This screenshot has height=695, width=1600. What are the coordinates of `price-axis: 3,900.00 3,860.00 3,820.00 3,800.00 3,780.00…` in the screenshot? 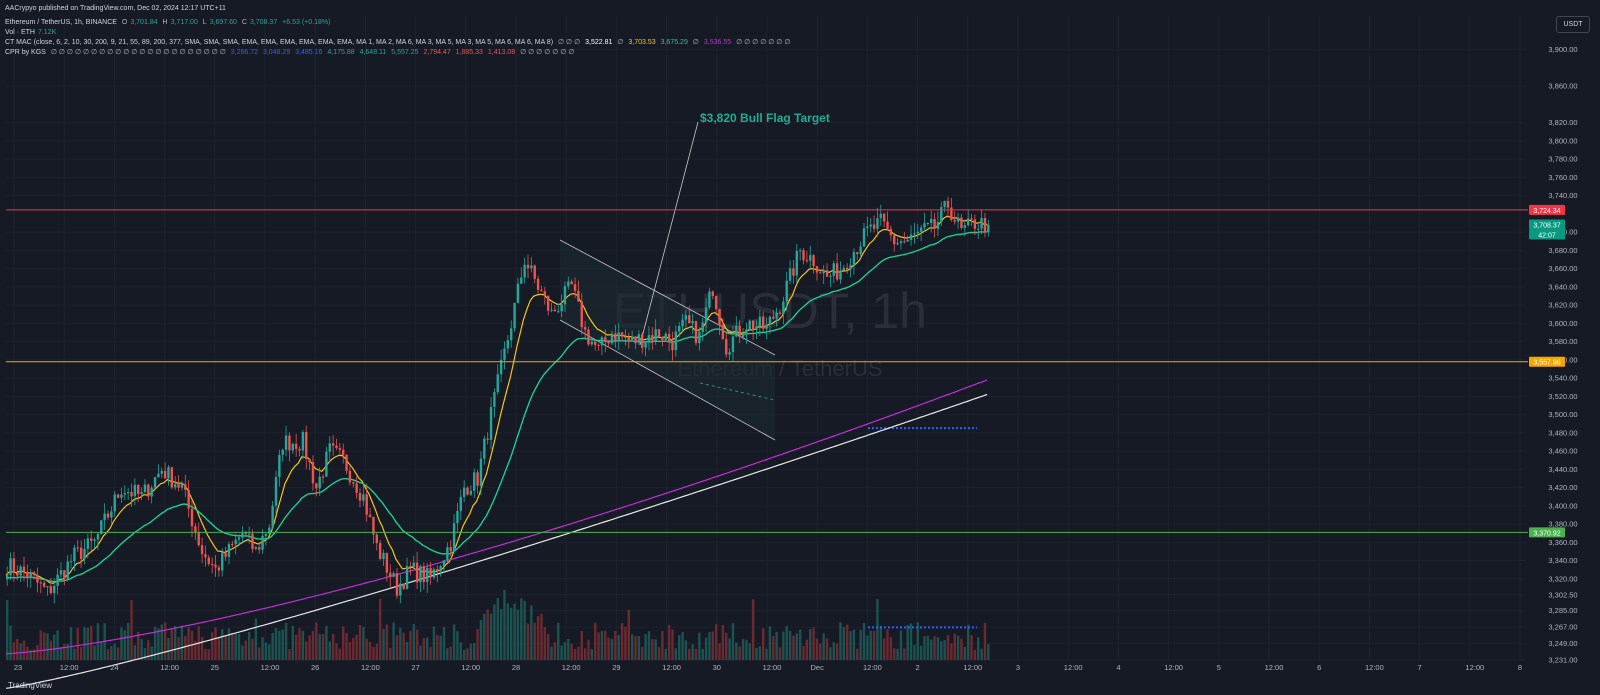 It's located at (1553, 355).